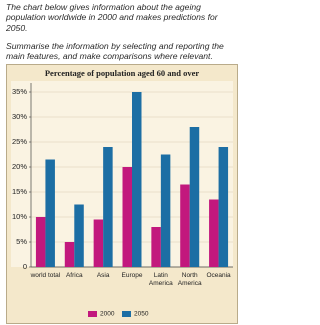 The height and width of the screenshot is (325, 320). Describe the element at coordinates (21, 241) in the screenshot. I see `y-tick-label: 5%` at that location.